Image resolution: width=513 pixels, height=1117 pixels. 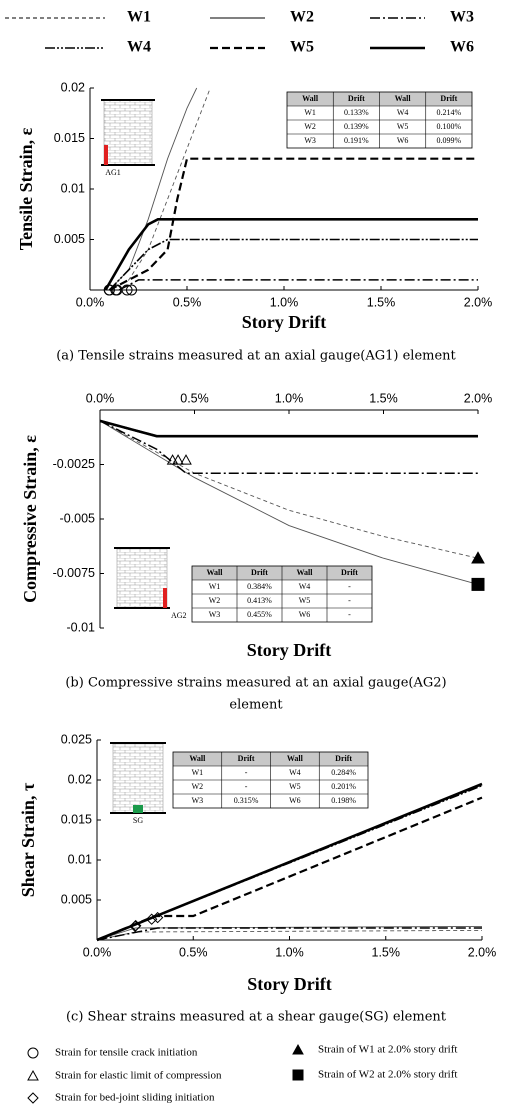 What do you see at coordinates (256, 705) in the screenshot?
I see `caption: element` at bounding box center [256, 705].